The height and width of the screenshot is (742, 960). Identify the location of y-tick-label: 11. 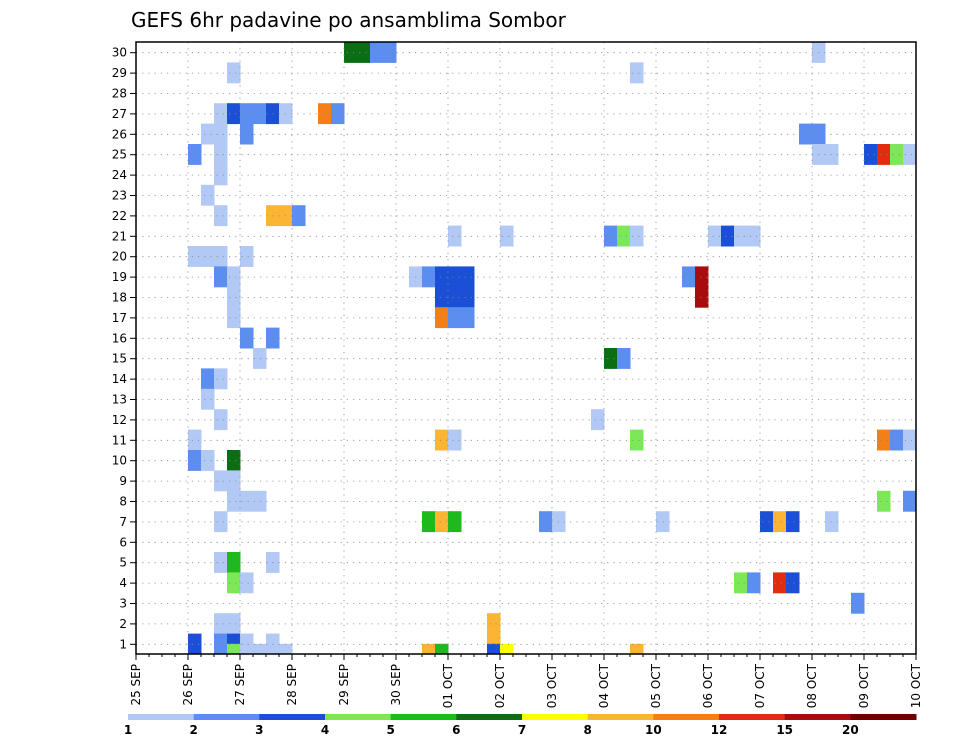
(119, 440).